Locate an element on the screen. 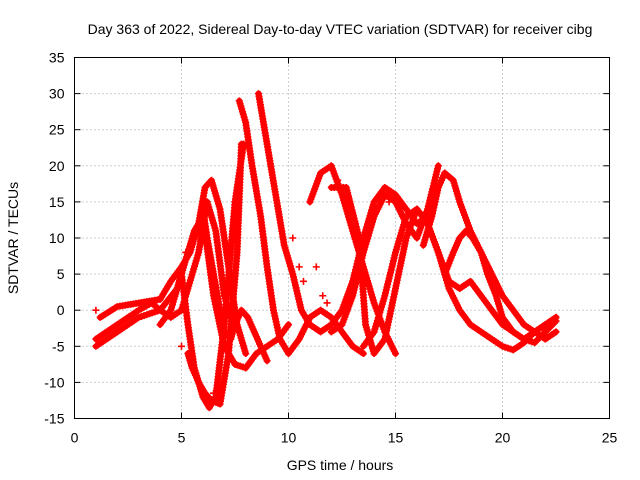  x-tick-label: 5 is located at coordinates (182, 438).